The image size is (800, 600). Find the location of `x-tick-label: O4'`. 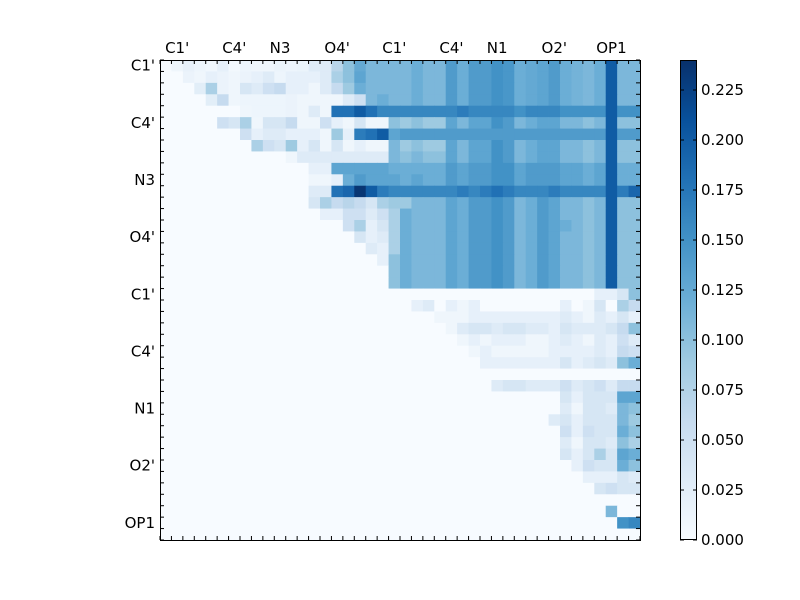

x-tick-label: O4' is located at coordinates (336, 48).